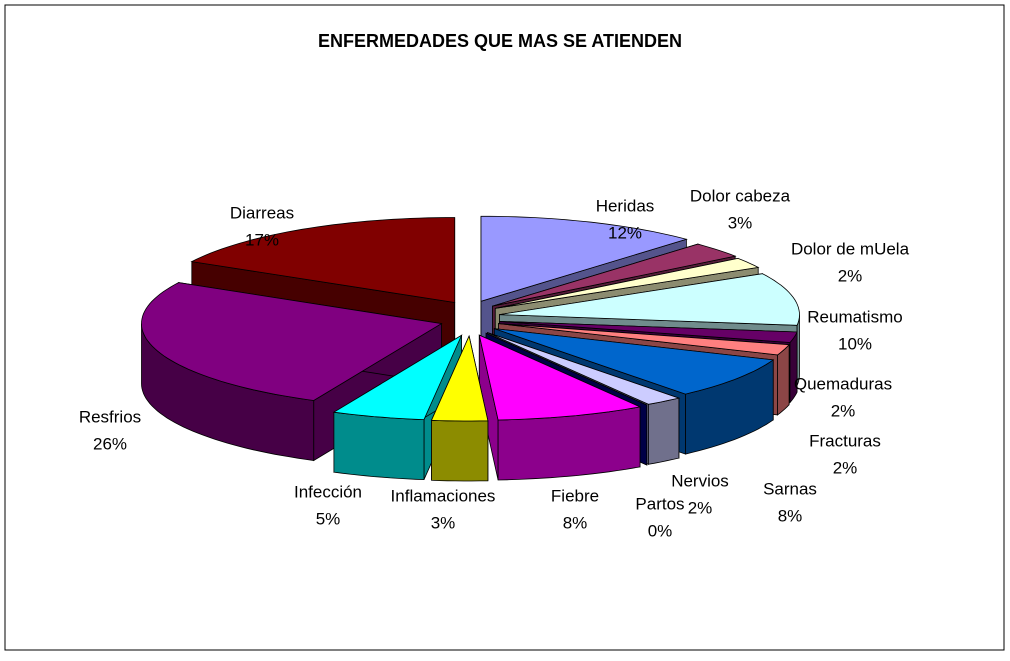 The image size is (1010, 661). What do you see at coordinates (625, 232) in the screenshot?
I see `slice-value-label: 12%` at bounding box center [625, 232].